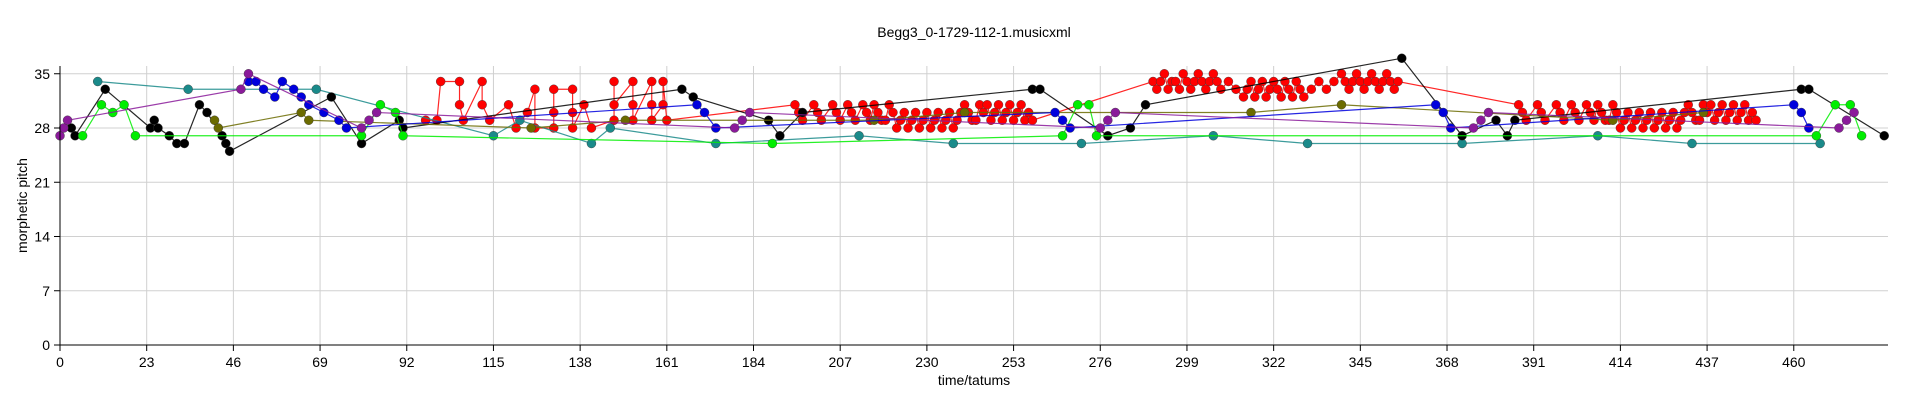 This screenshot has width=1920, height=401. What do you see at coordinates (42, 182) in the screenshot?
I see `y-tick-label: 21` at bounding box center [42, 182].